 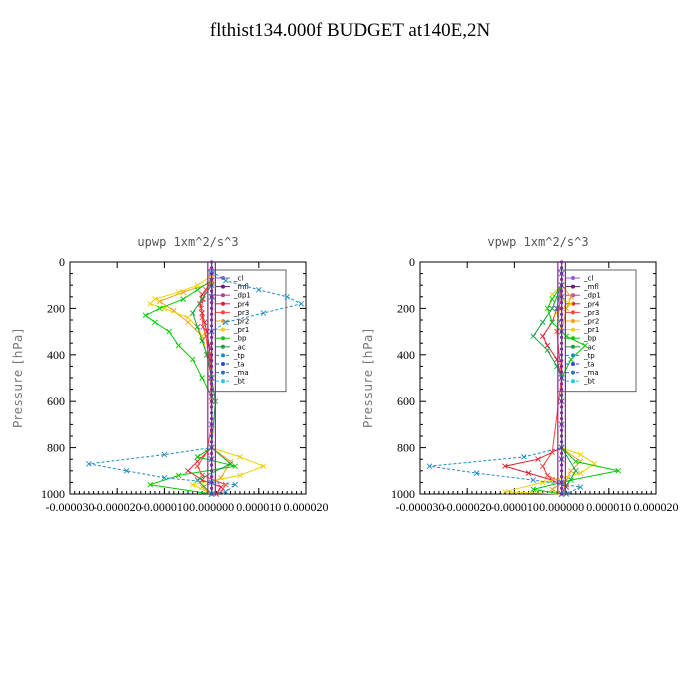 I want to click on series-line-pr2, so click(x=566, y=389).